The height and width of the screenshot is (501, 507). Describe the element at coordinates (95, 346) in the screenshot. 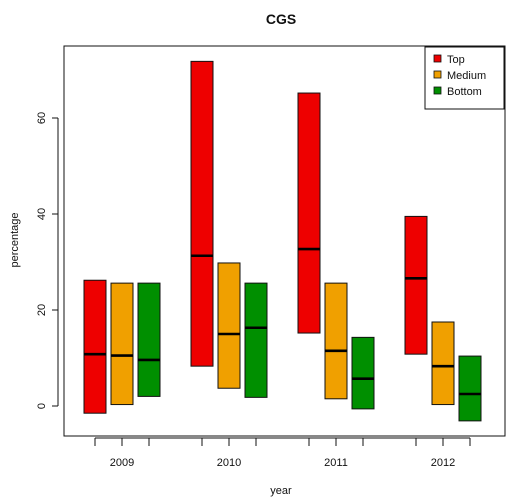

I see `bar-top-2009` at that location.